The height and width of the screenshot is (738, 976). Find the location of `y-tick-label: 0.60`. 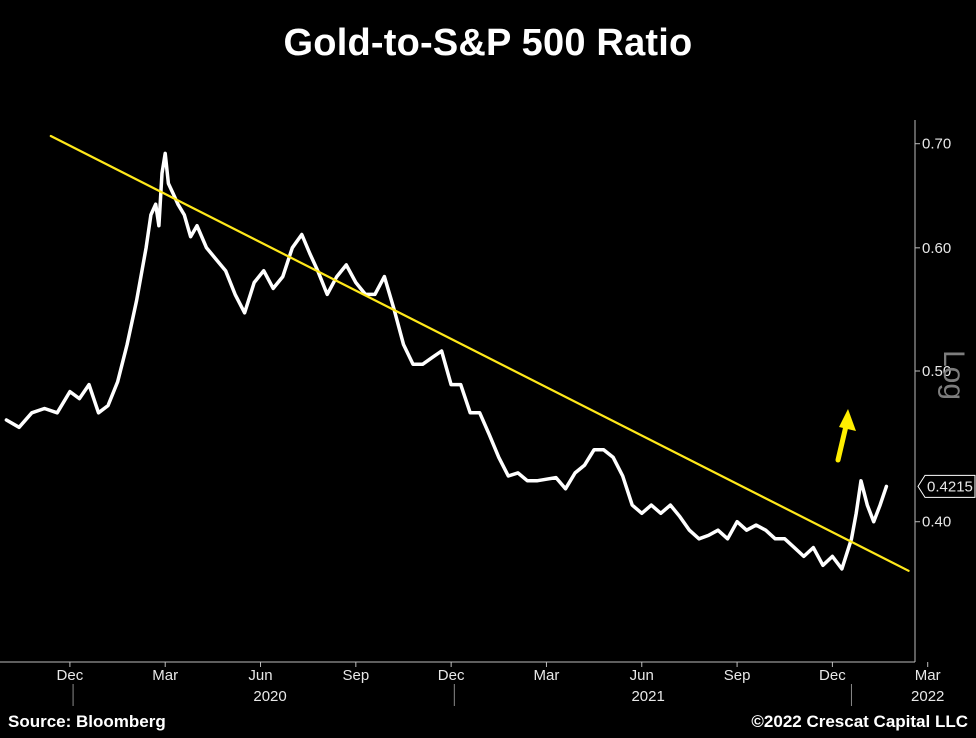

y-tick-label: 0.60 is located at coordinates (936, 248).